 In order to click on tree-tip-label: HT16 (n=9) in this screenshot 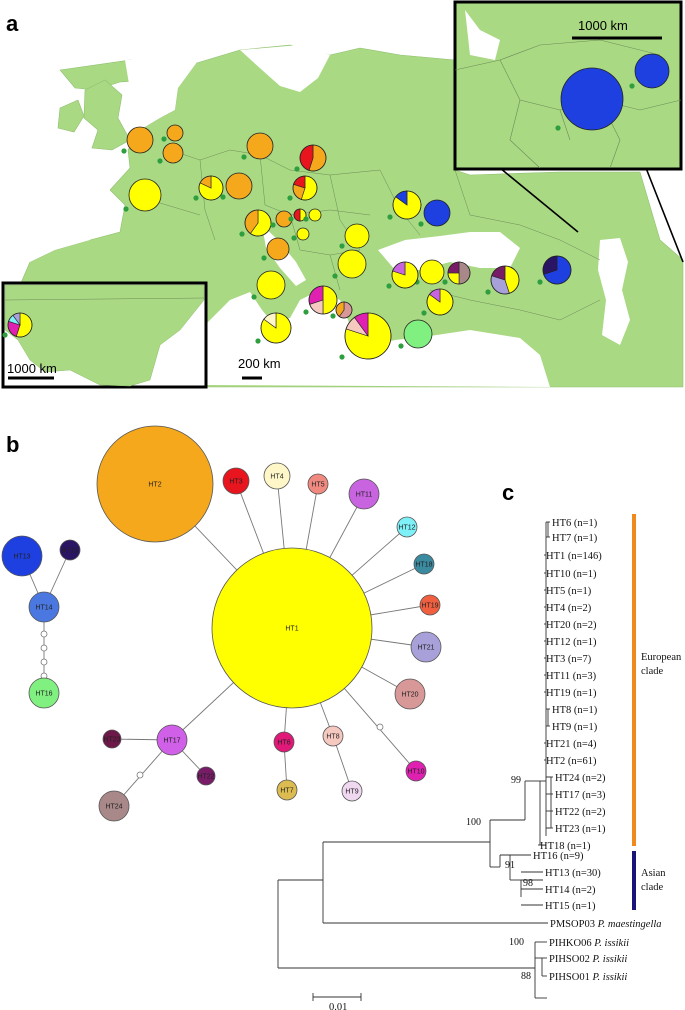, I will do `click(558, 856)`.